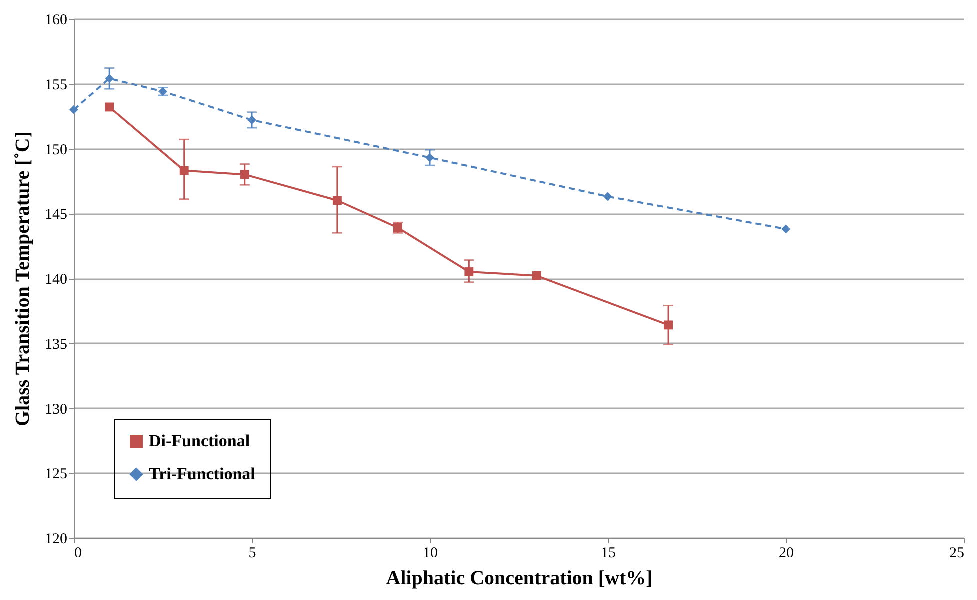 This screenshot has height=600, width=977. Describe the element at coordinates (957, 554) in the screenshot. I see `x-tick-label: 25` at that location.